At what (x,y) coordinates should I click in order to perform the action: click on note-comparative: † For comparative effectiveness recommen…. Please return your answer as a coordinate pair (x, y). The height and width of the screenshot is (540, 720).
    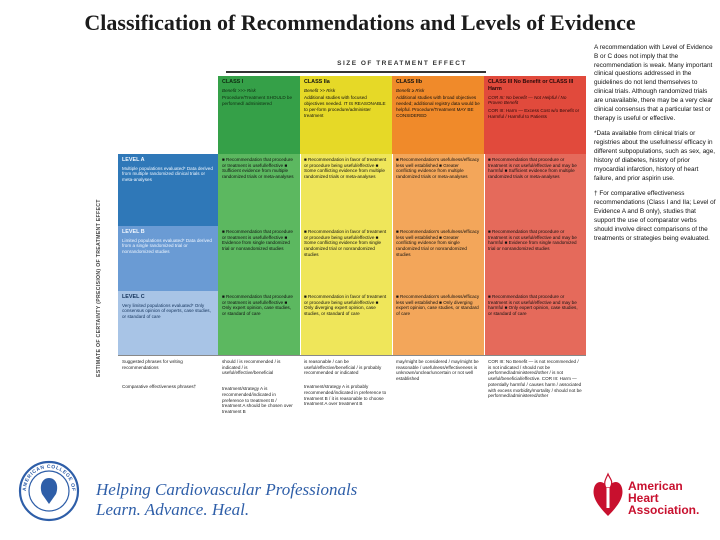
    Looking at the image, I should click on (655, 216).